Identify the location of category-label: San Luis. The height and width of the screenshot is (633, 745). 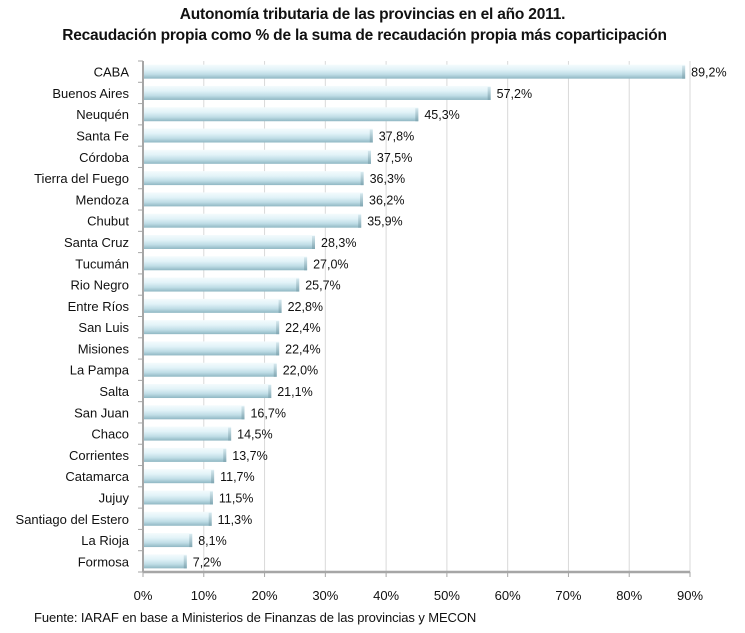
(103, 327).